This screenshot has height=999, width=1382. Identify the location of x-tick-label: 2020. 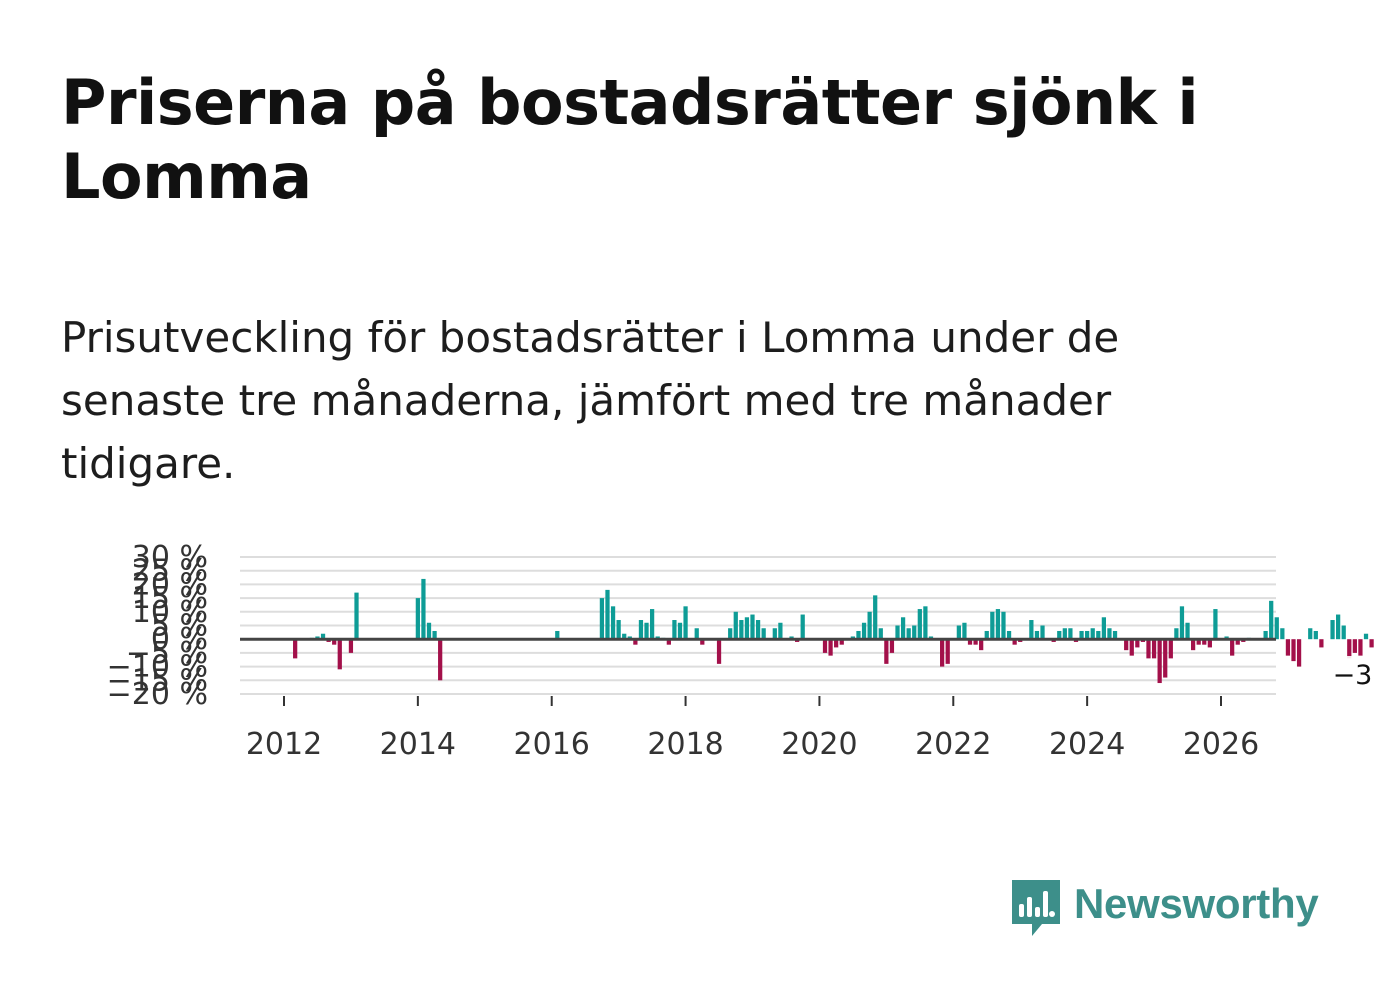
(819, 744).